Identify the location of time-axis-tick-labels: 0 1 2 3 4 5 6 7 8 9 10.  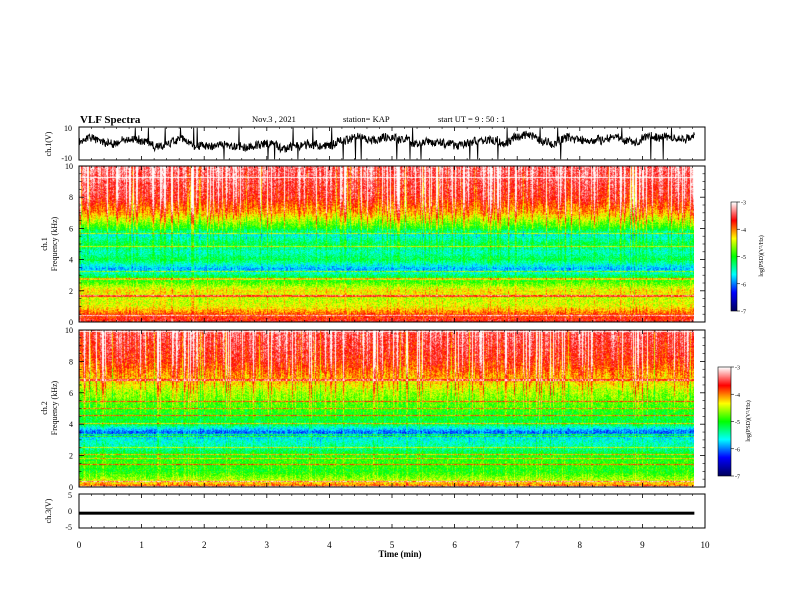
(393, 545).